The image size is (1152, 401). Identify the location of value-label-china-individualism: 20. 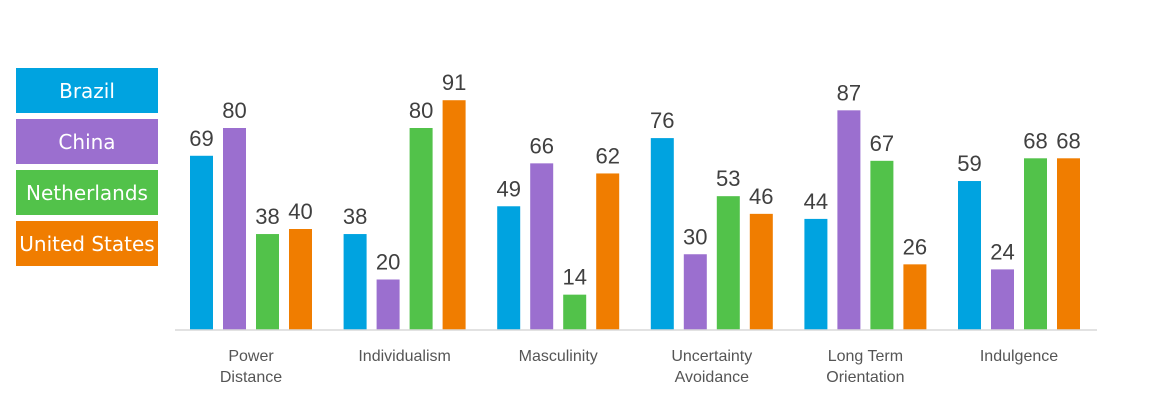
(388, 262).